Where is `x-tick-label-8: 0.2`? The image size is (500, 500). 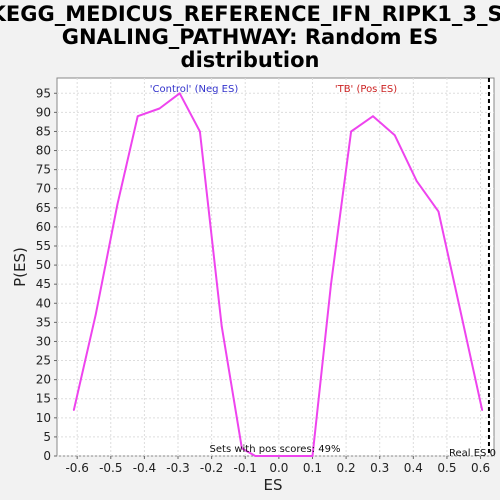
x-tick-label-8: 0.2 is located at coordinates (346, 468).